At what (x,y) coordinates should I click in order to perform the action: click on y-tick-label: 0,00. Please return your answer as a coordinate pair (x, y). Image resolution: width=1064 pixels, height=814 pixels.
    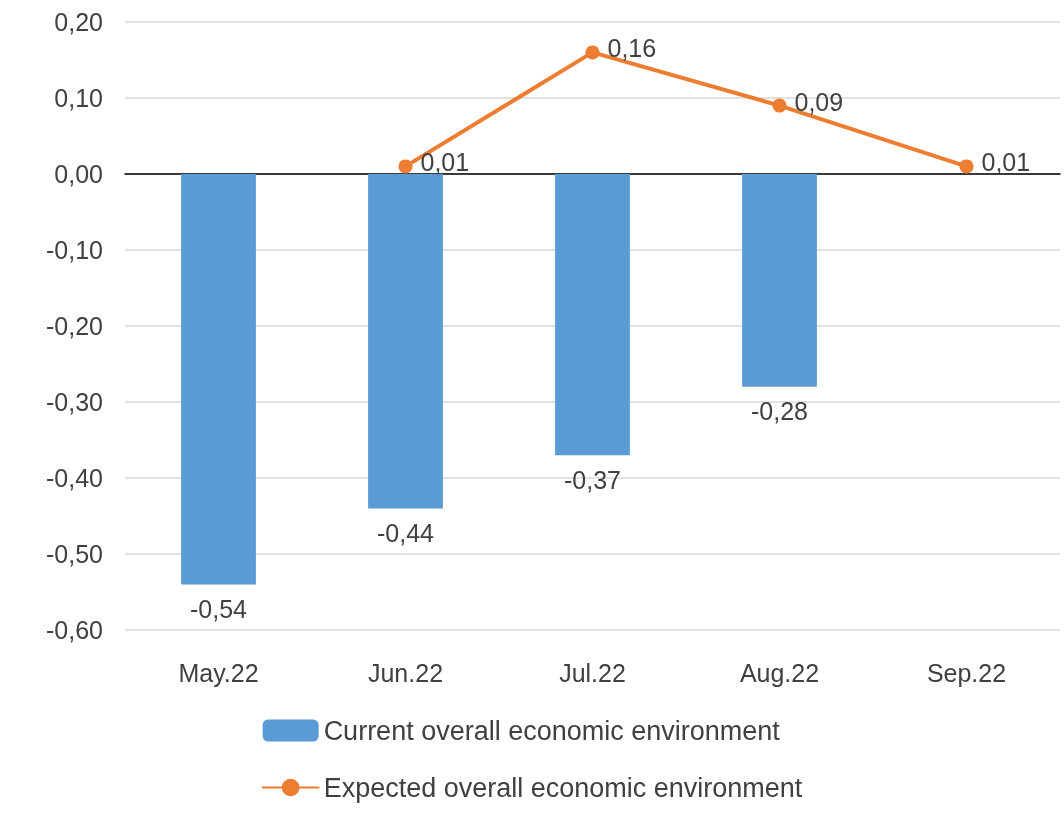
    Looking at the image, I should click on (78, 174).